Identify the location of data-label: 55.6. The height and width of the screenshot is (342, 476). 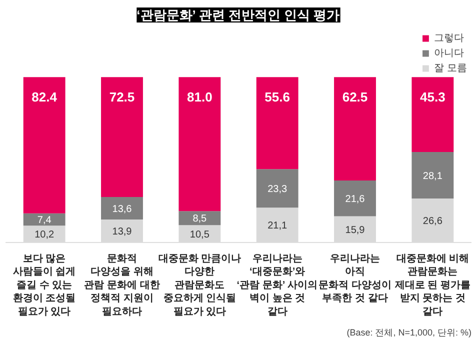
(277, 96).